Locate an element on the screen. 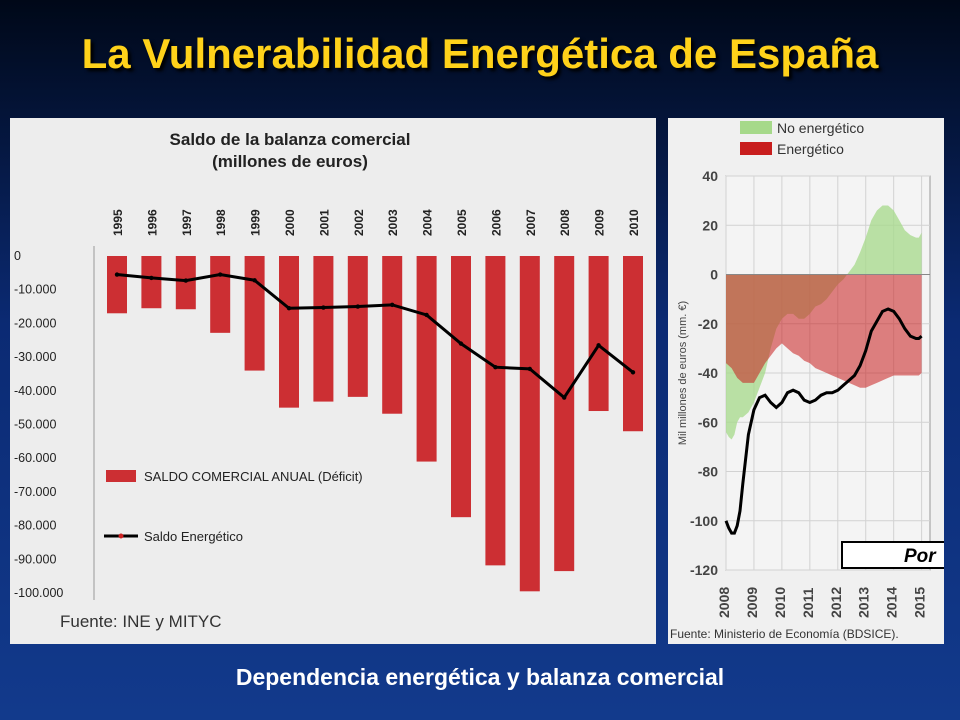 The image size is (960, 720). y-tick-label: -50.000 is located at coordinates (35, 425).